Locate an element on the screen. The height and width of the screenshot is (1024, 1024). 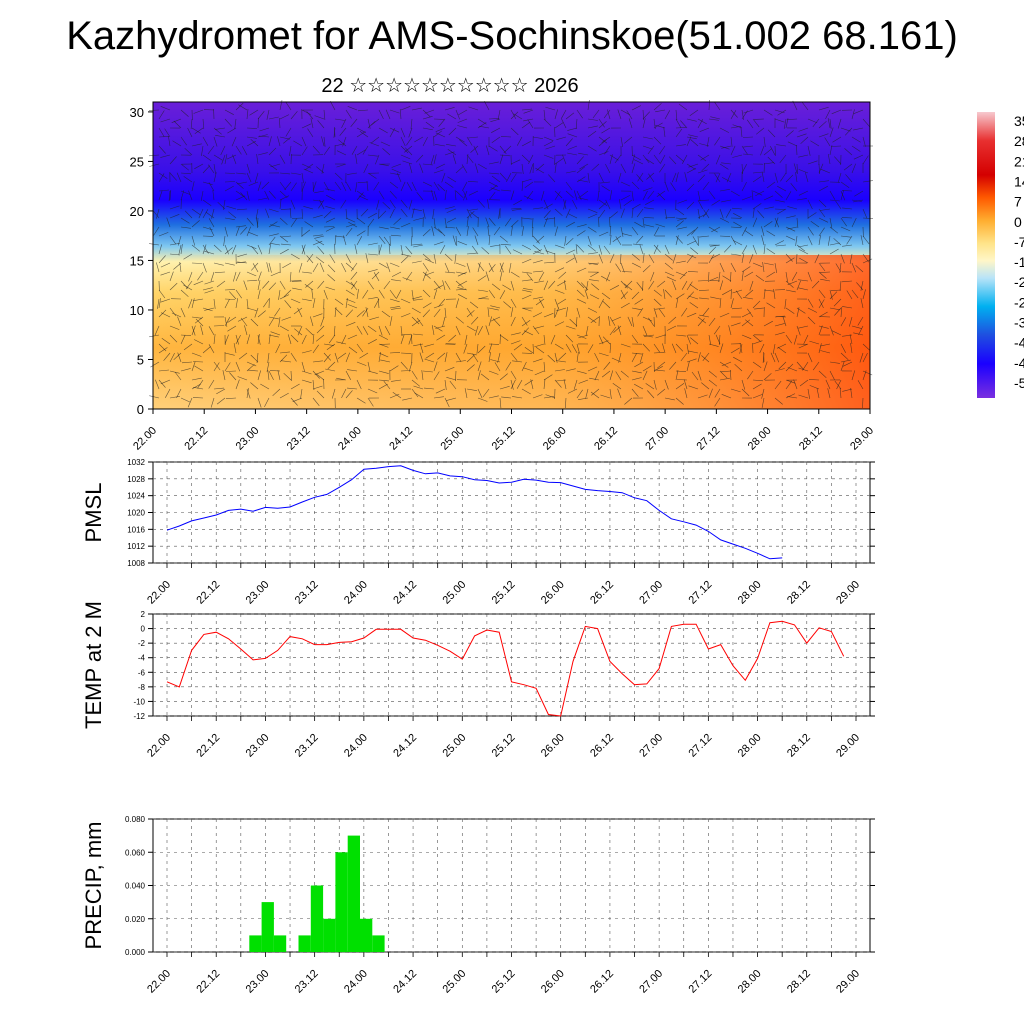
y-tick-label: 0 is located at coordinates (143, 629).